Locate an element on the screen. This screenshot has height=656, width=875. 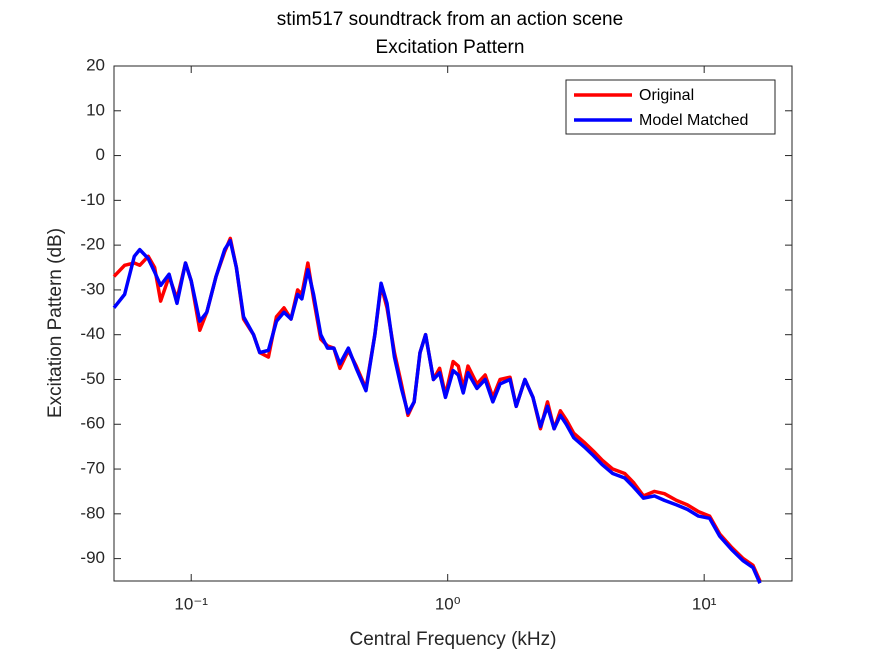
legend-label: Model Matched is located at coordinates (693, 120).